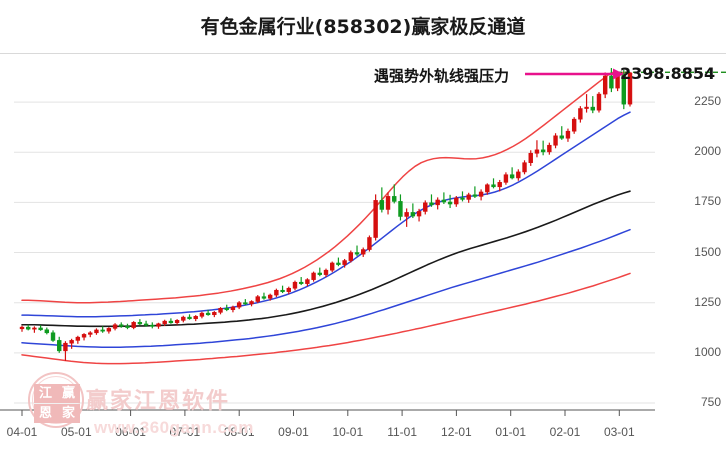  I want to click on x-axis-tick-label: 11-01, so click(402, 432).